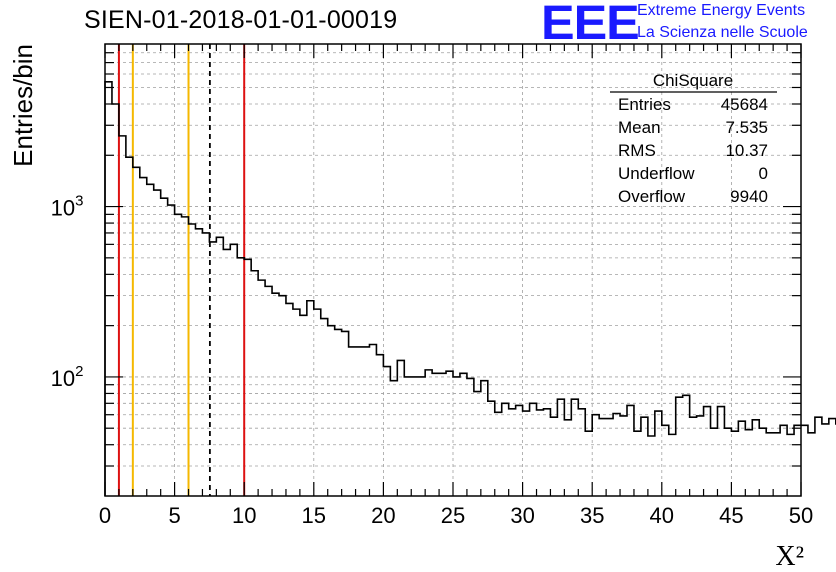  I want to click on stats-row-entries-value: 45684, so click(744, 104).